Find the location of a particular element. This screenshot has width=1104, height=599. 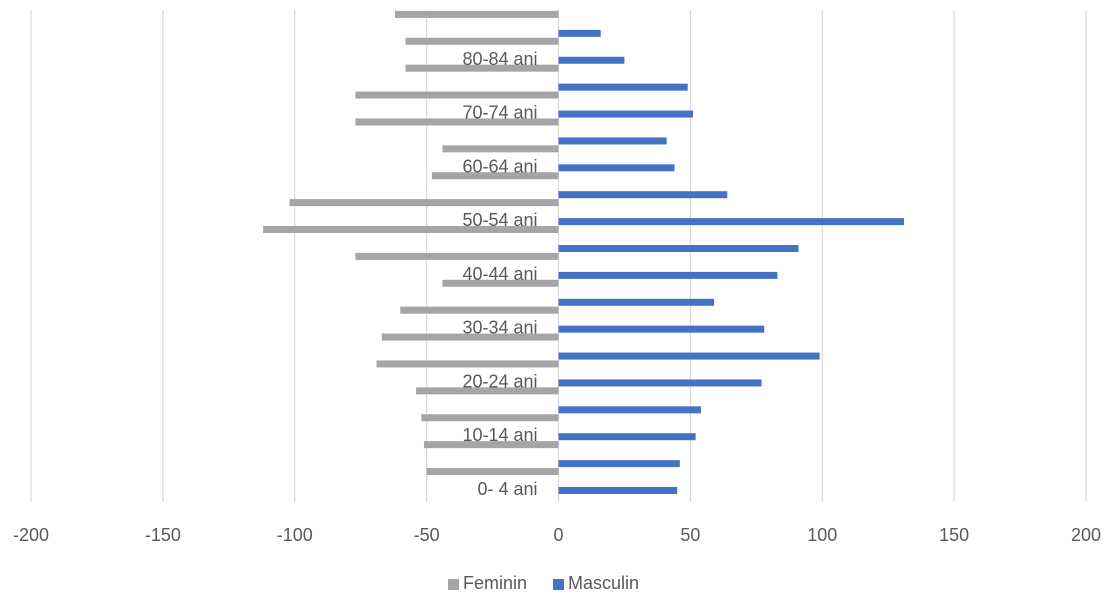

x-axis-ticks: -200 -150 -100 -50 0 50 100 150 200 is located at coordinates (557, 535).